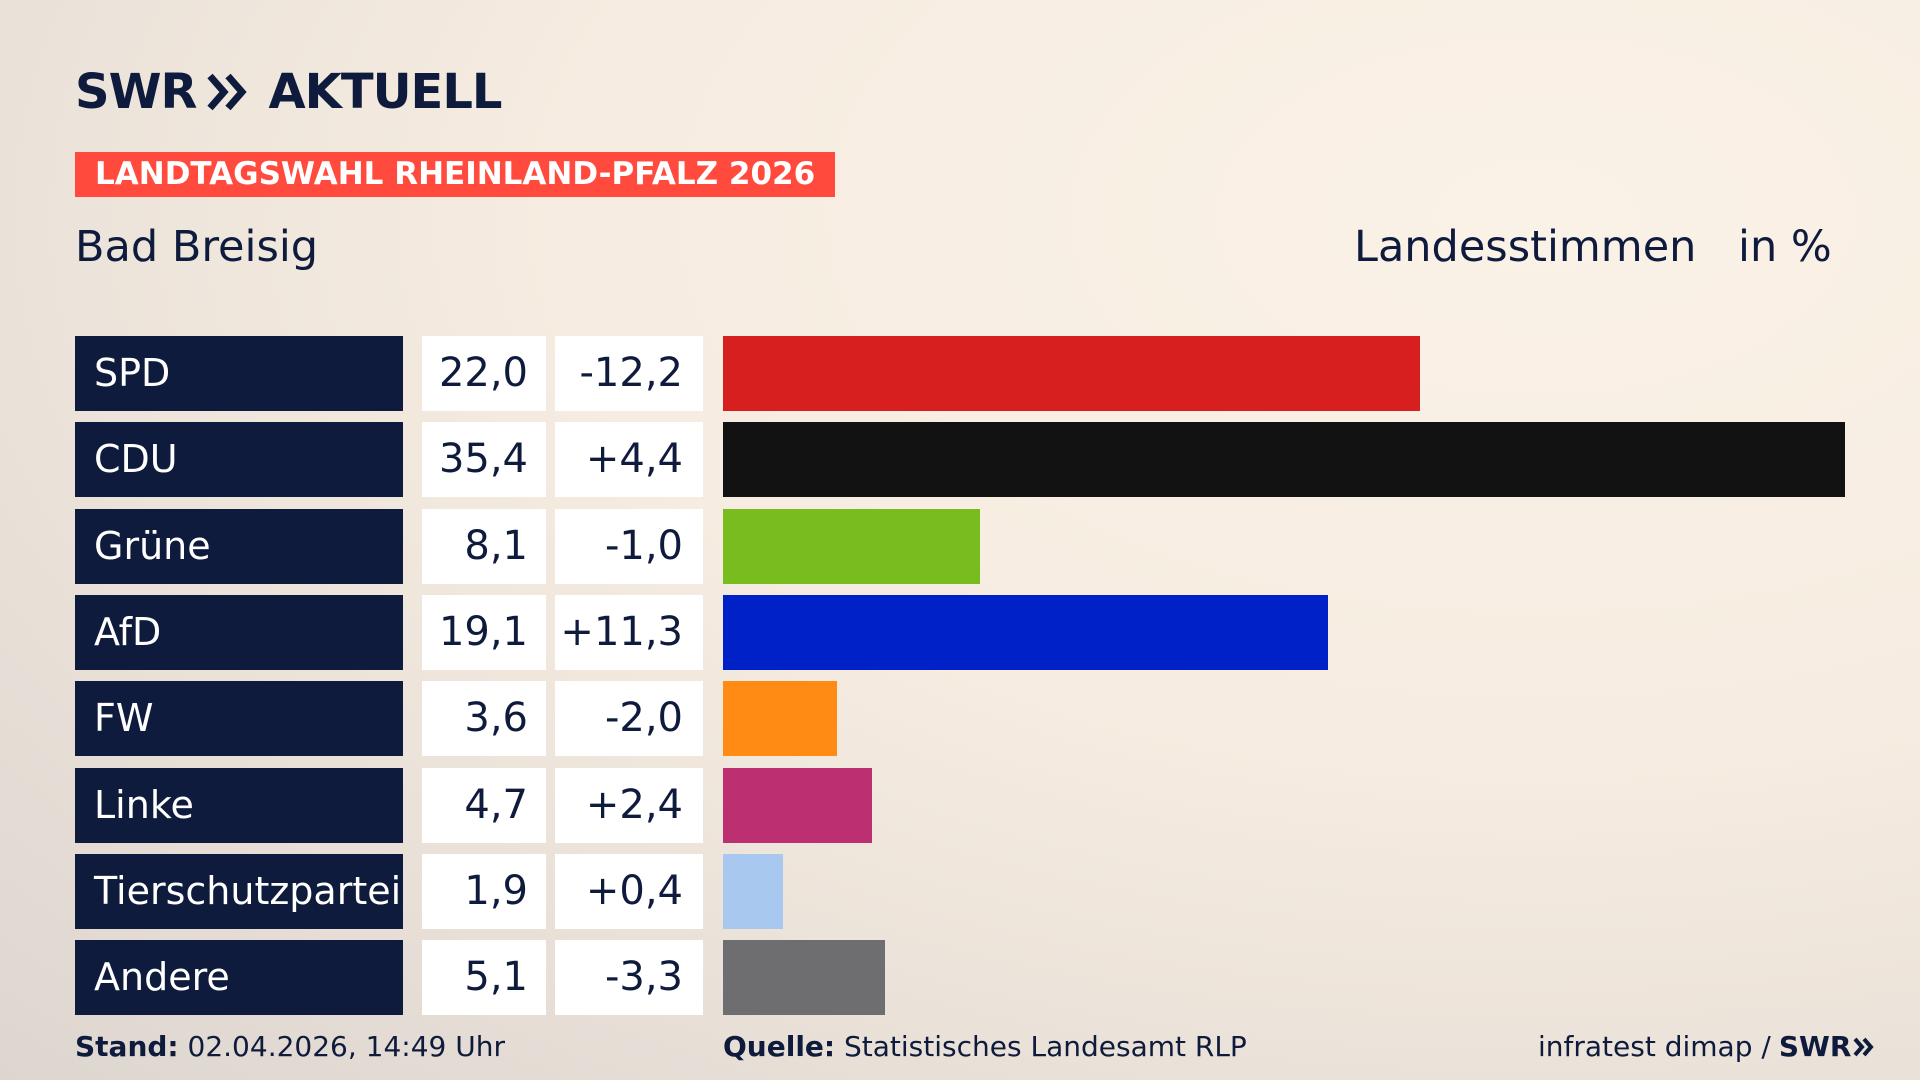  I want to click on source-value: Statistisches Landesamt RLP, so click(1045, 1046).